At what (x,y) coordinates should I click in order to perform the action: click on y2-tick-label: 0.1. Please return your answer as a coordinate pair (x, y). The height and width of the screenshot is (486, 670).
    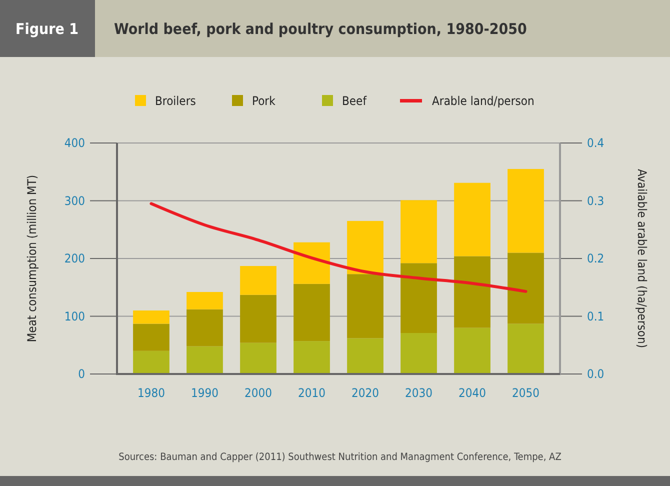
    Looking at the image, I should click on (595, 316).